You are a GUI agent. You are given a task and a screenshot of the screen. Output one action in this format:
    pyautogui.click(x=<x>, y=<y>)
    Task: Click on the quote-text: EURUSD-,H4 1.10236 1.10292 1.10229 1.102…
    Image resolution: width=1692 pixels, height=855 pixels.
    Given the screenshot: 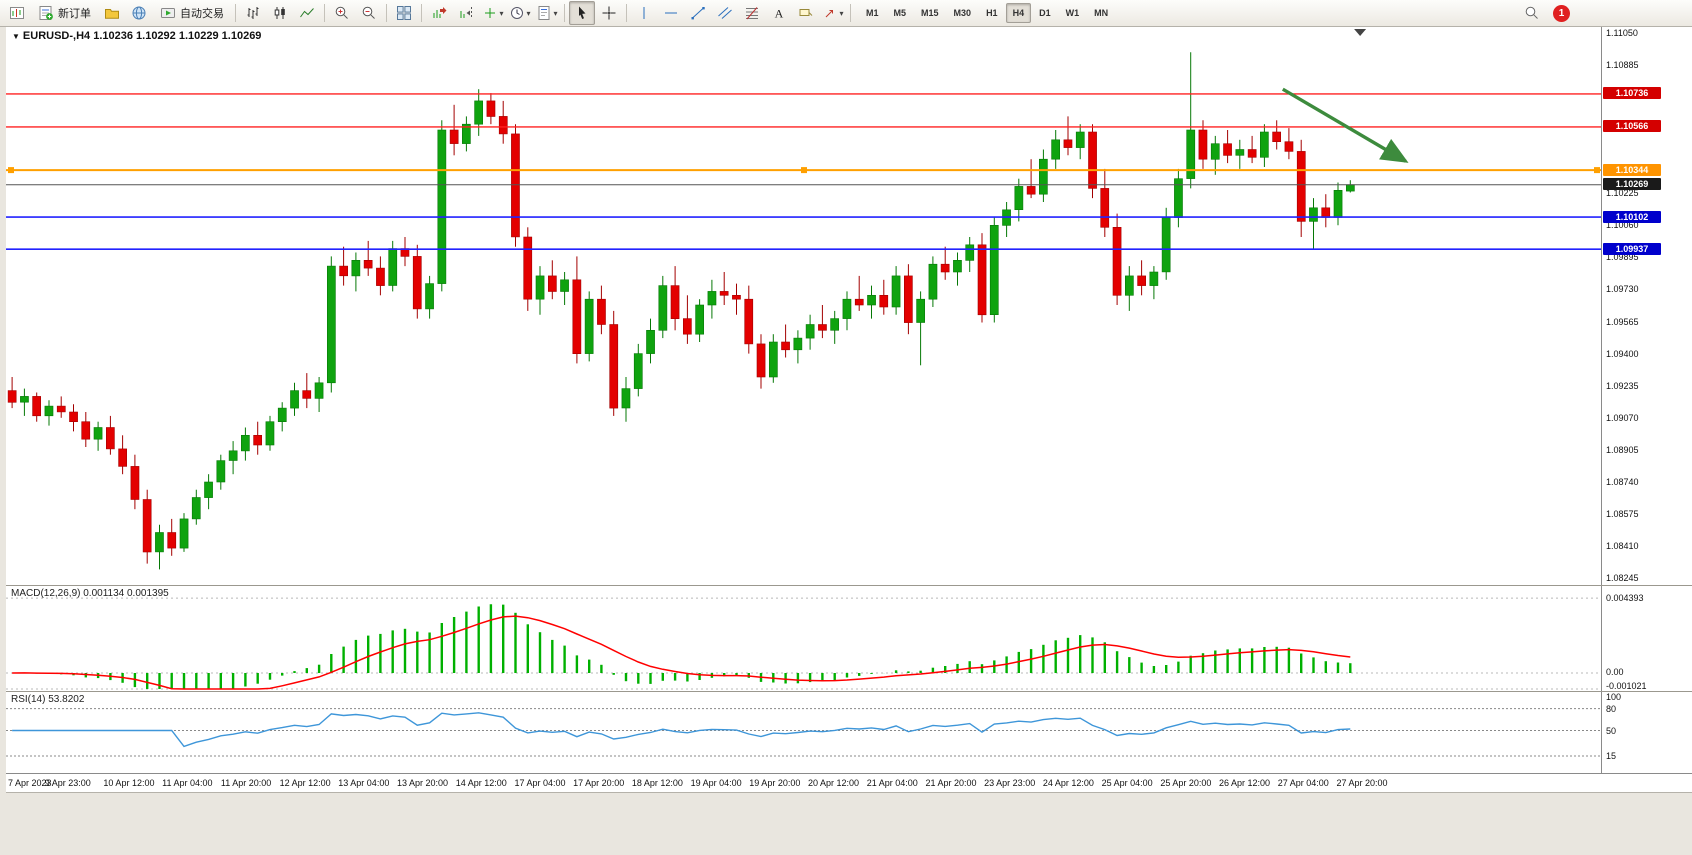 What is the action you would take?
    pyautogui.click(x=142, y=36)
    